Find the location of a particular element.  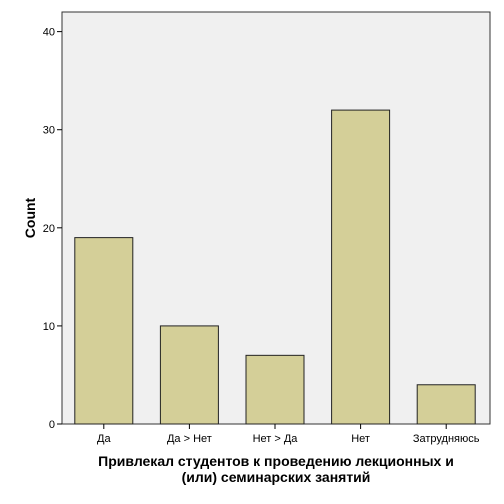

y-axis-title: Count is located at coordinates (30, 217).